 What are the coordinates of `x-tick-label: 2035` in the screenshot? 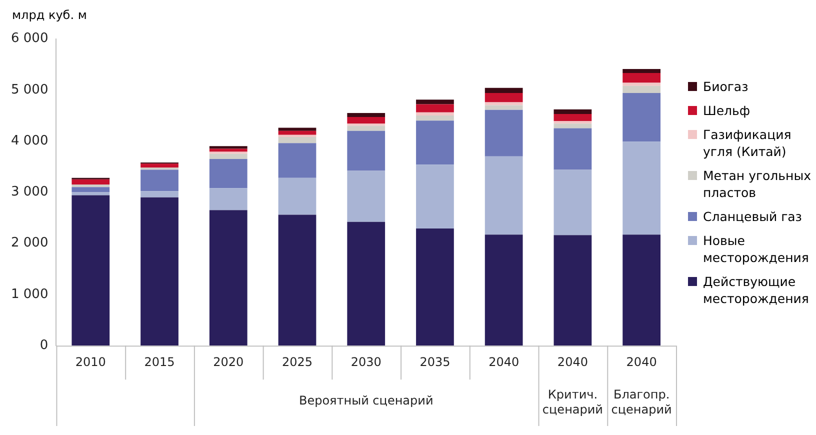 It's located at (435, 361).